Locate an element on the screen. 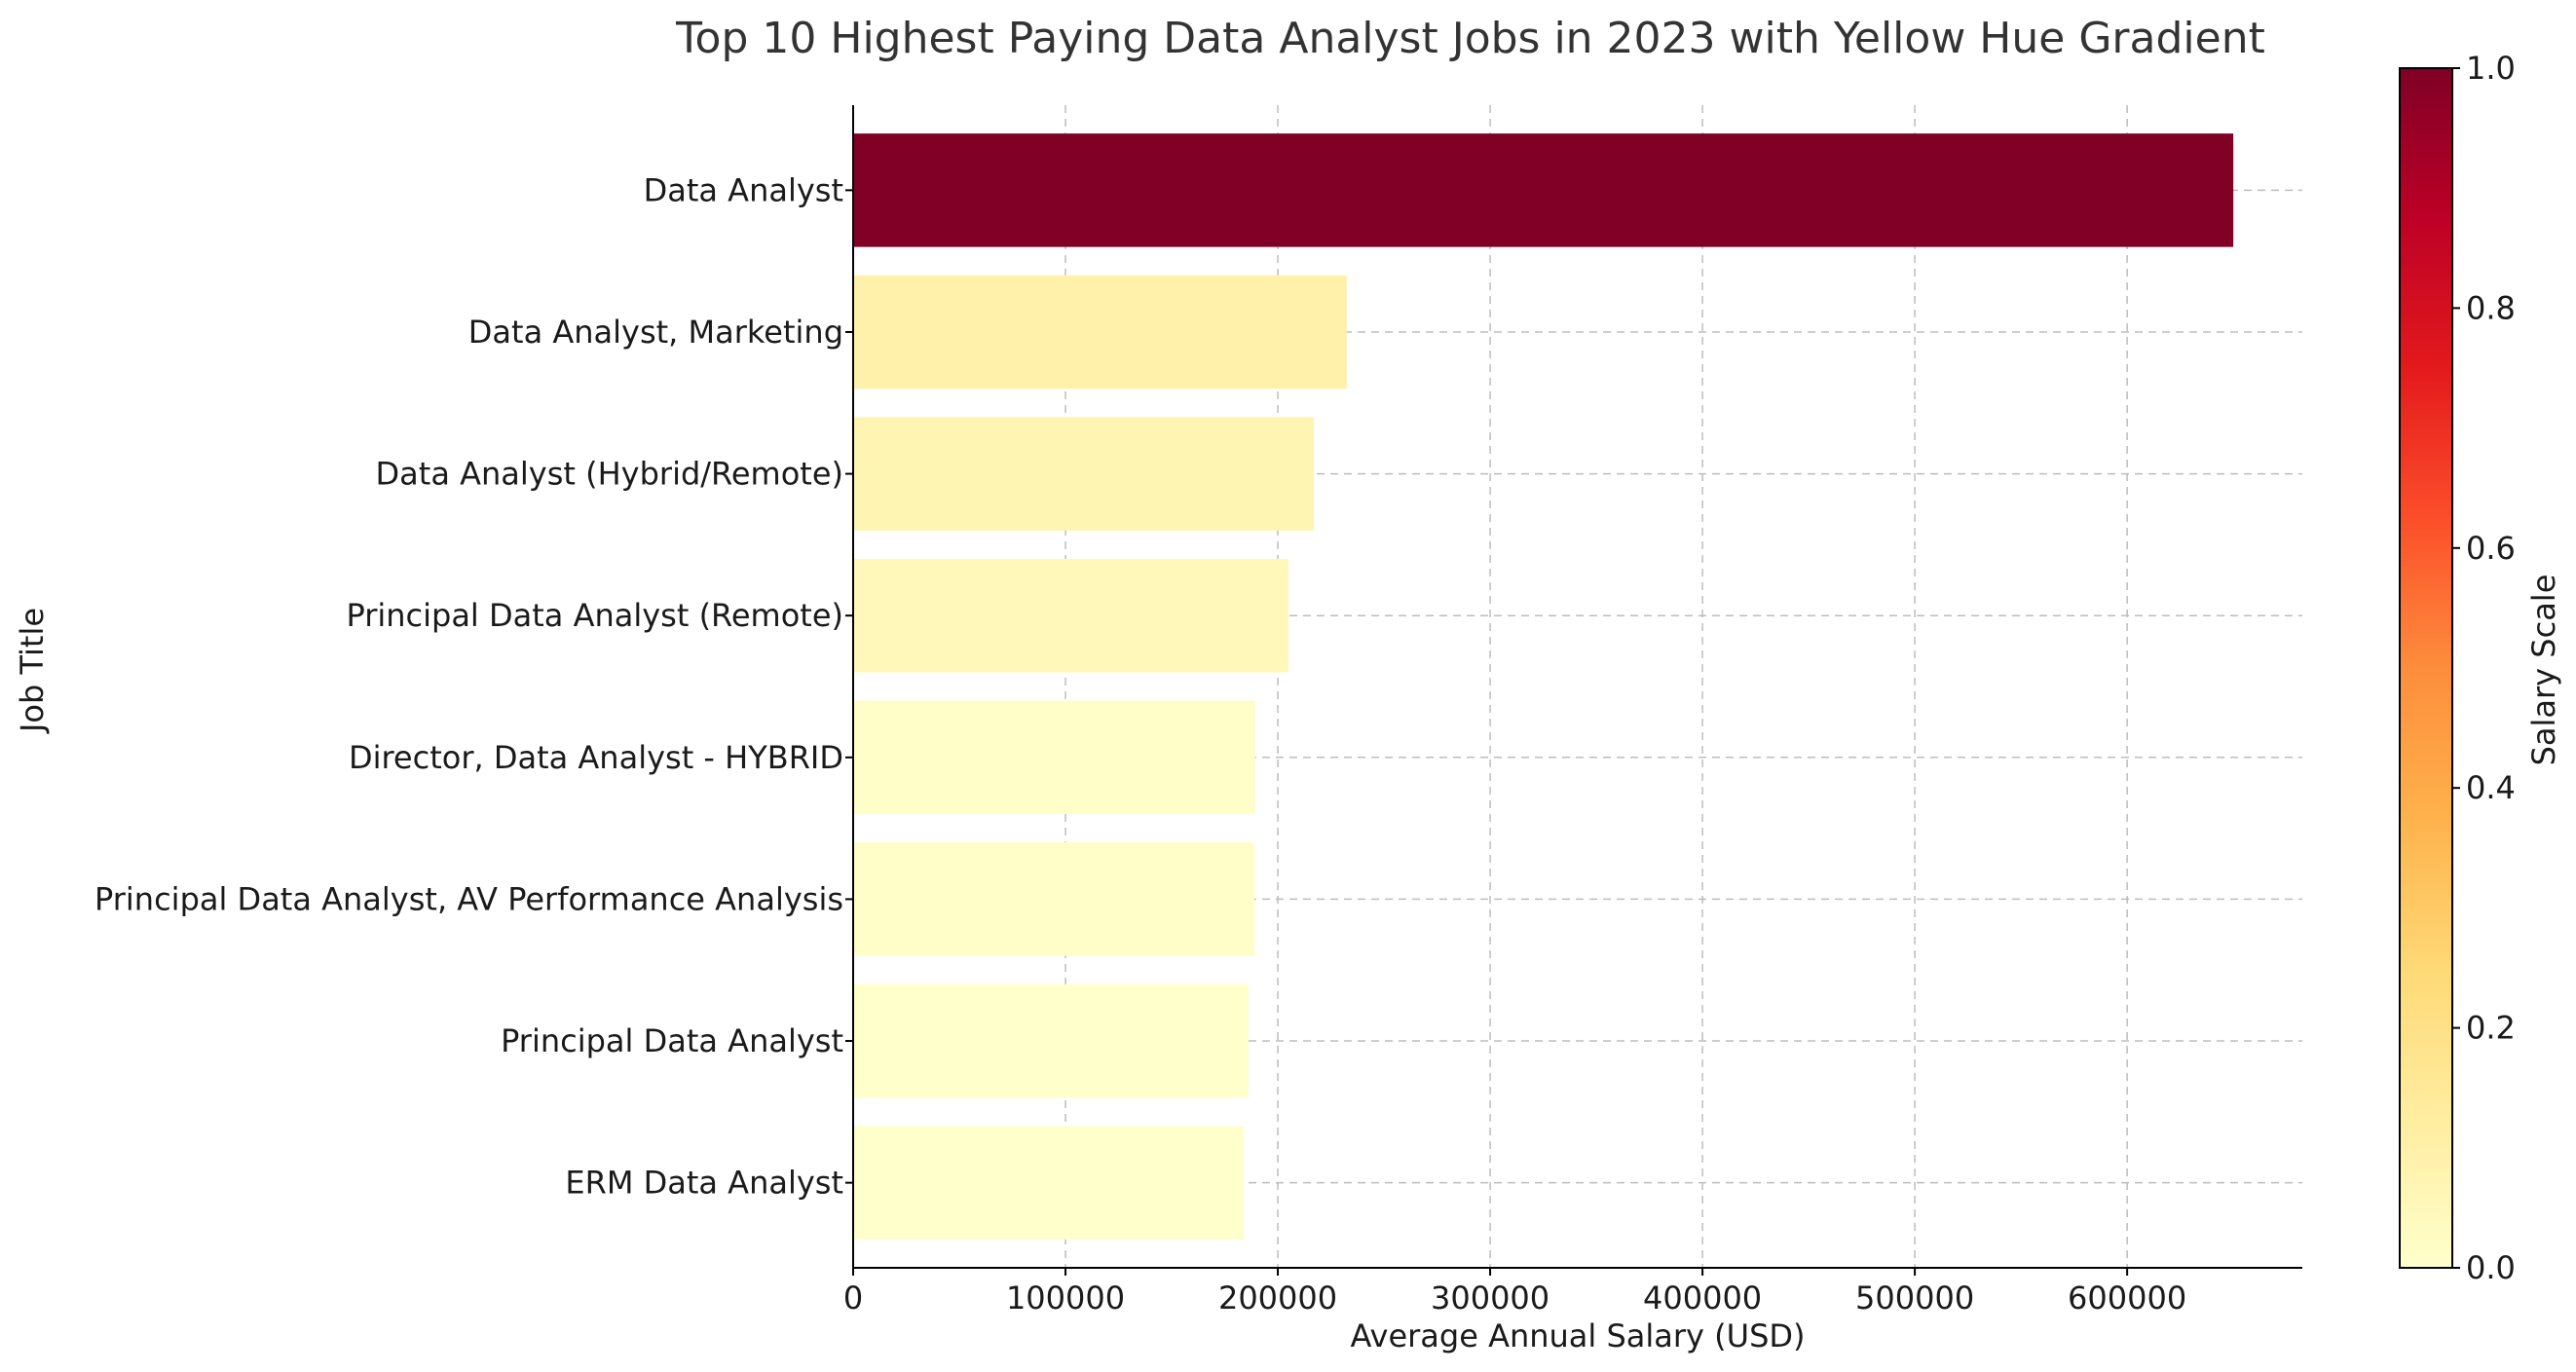 The width and height of the screenshot is (2576, 1372). colorbar-tick-label: 0.2 is located at coordinates (2491, 1028).